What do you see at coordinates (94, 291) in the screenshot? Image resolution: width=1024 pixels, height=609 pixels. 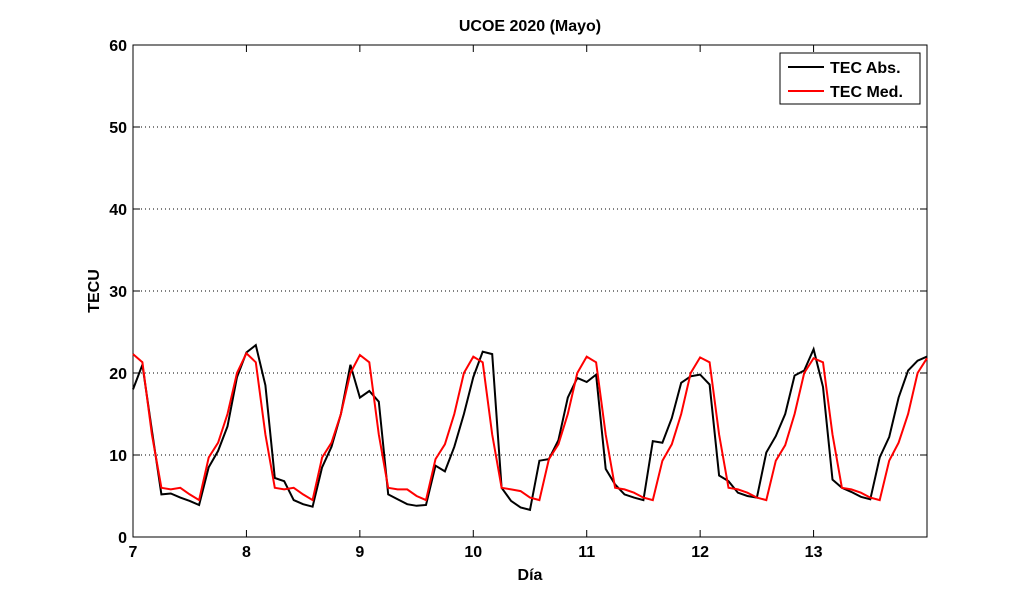 I see `y-axis-label: TECU` at bounding box center [94, 291].